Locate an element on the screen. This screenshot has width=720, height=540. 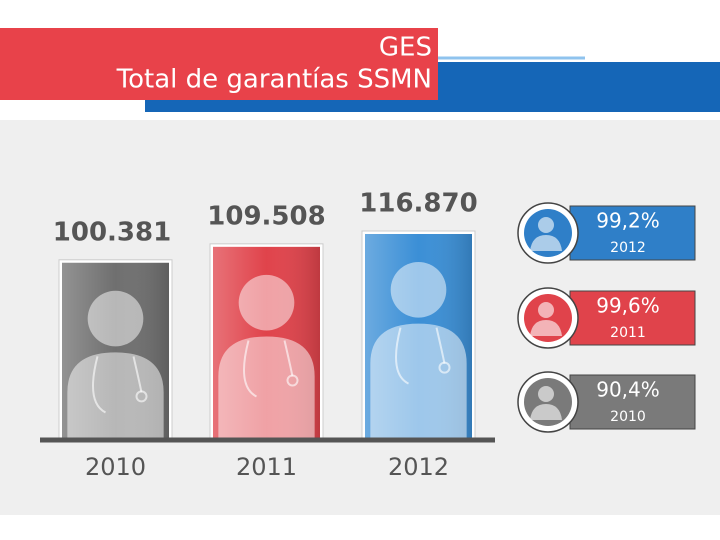
badge-year: 2011 is located at coordinates (628, 333).